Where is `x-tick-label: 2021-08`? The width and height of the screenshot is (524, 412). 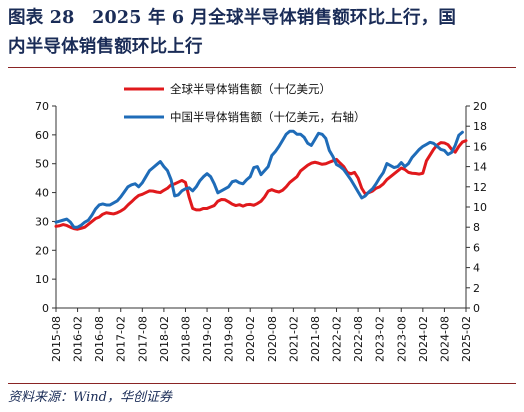 x-tick-label: 2021-08 is located at coordinates (315, 339).